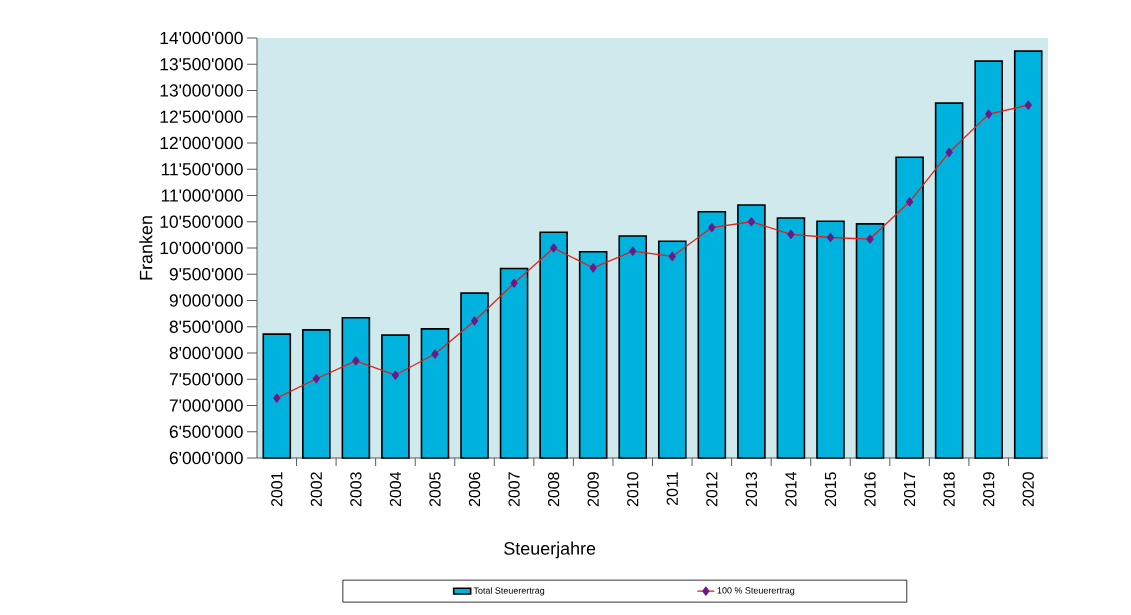  What do you see at coordinates (206, 431) in the screenshot?
I see `y-tick-label: 6'500'000` at bounding box center [206, 431].